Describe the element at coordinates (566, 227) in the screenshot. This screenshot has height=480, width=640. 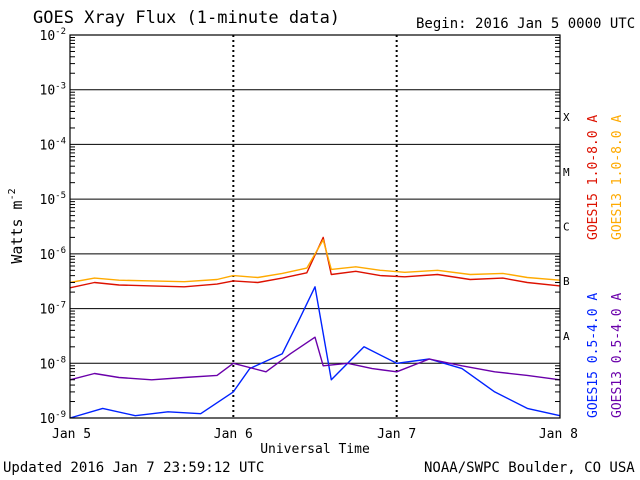
I see `flare-class-label: C` at that location.